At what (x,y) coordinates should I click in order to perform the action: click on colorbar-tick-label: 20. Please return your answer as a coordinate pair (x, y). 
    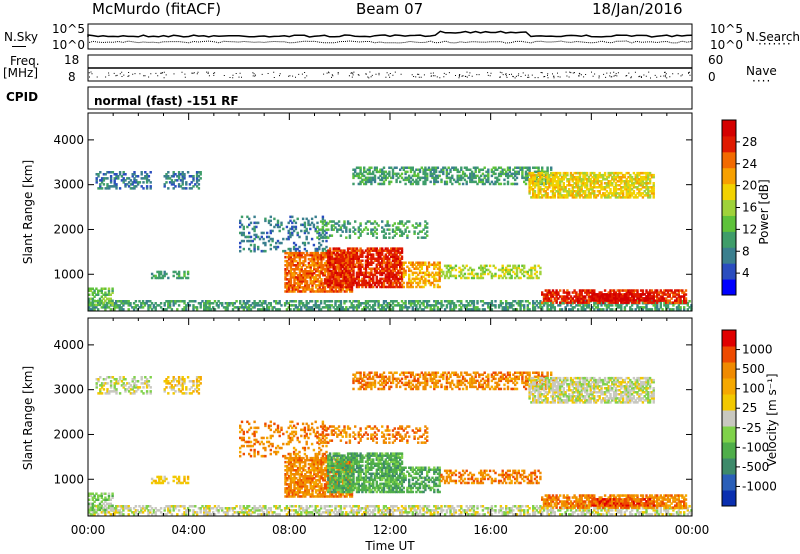
    Looking at the image, I should click on (749, 186).